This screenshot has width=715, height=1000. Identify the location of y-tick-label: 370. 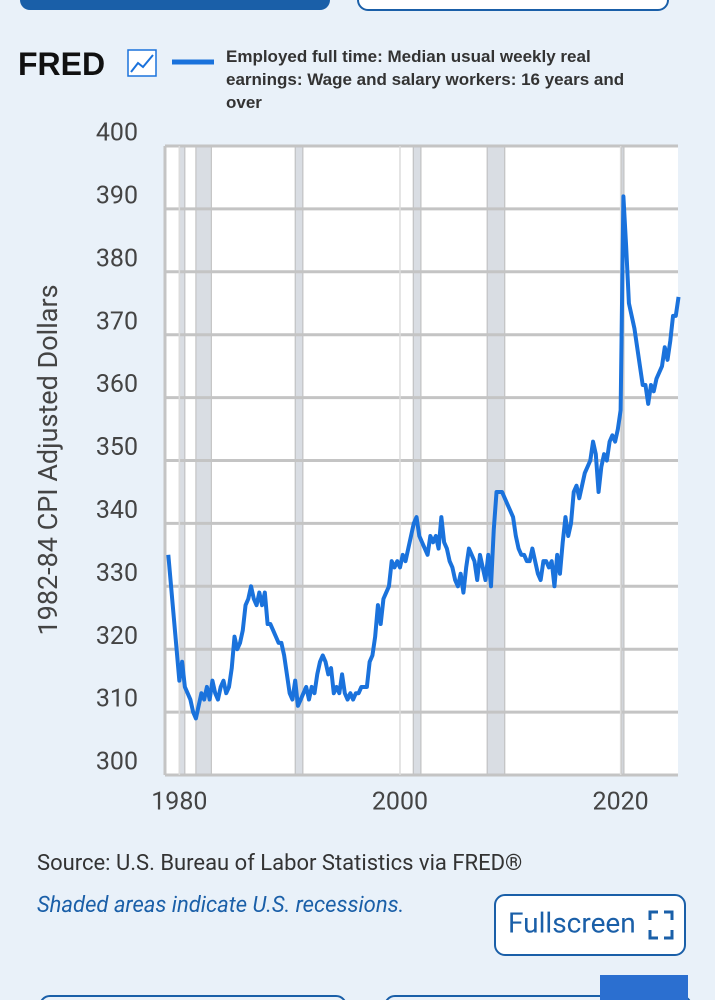
(117, 321).